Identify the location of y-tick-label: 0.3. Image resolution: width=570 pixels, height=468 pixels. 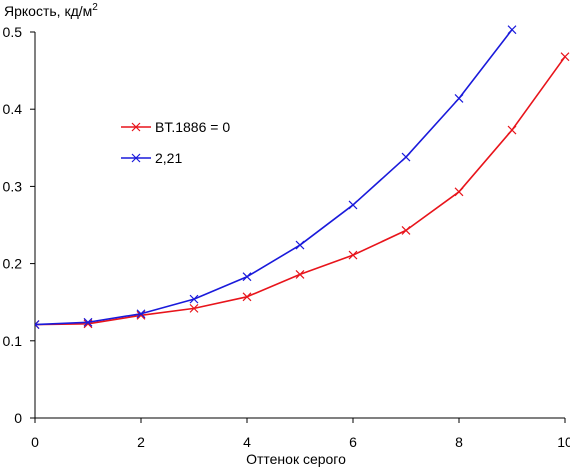
(13, 186).